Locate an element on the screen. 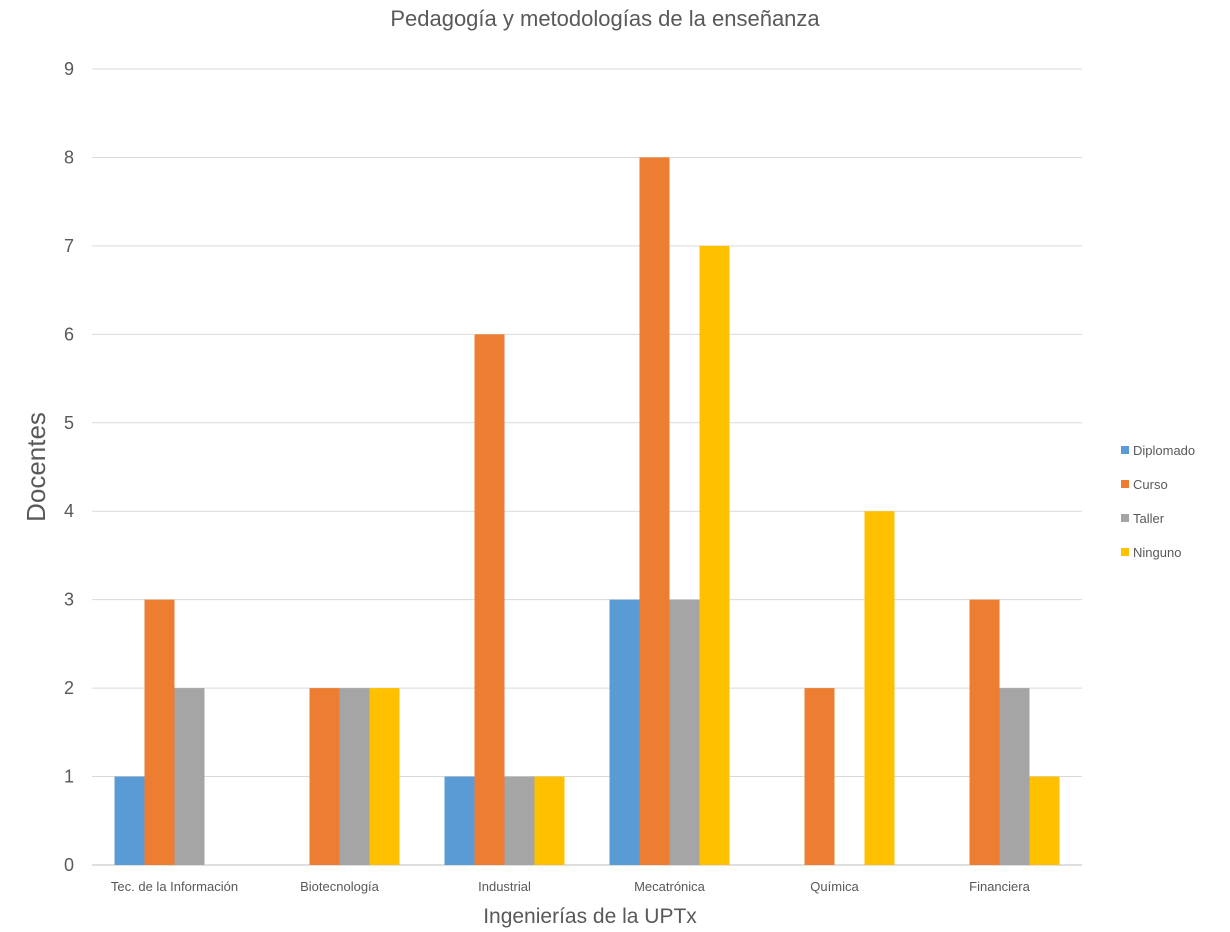 Image resolution: width=1230 pixels, height=932 pixels. legend-swatch-diplomado is located at coordinates (1125, 450).